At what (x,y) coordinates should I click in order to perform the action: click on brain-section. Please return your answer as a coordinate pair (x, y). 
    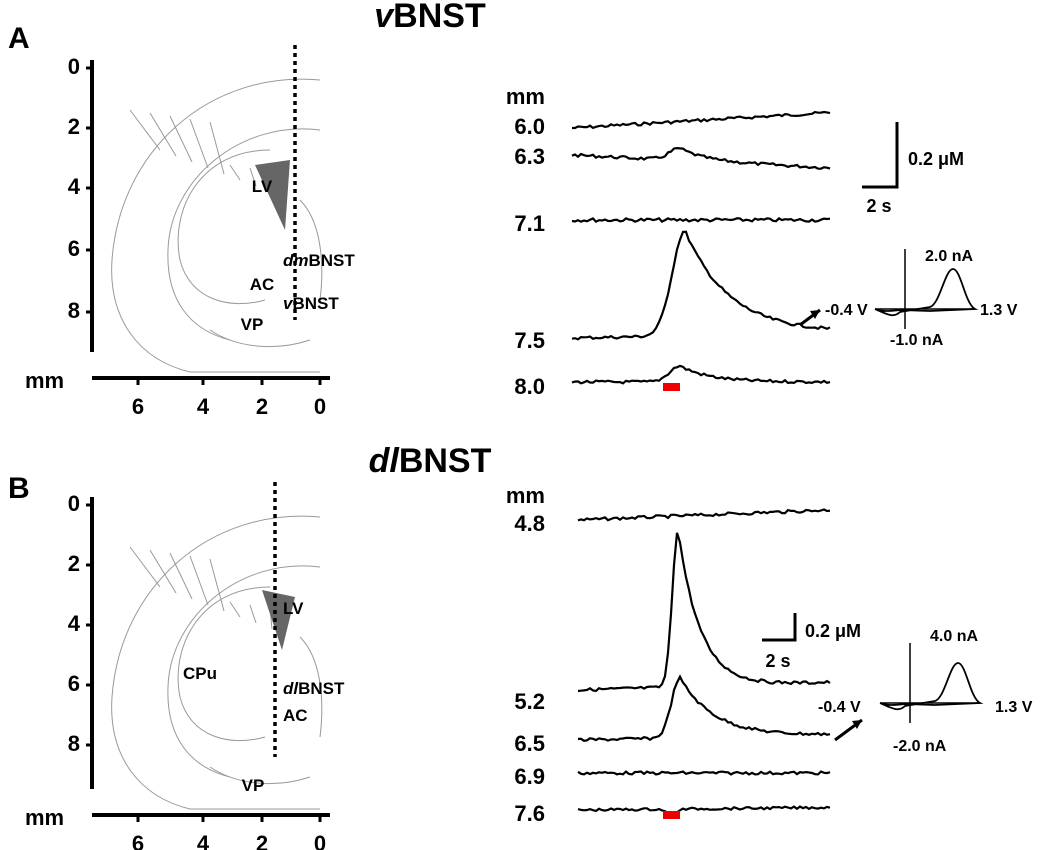
    Looking at the image, I should click on (217, 662).